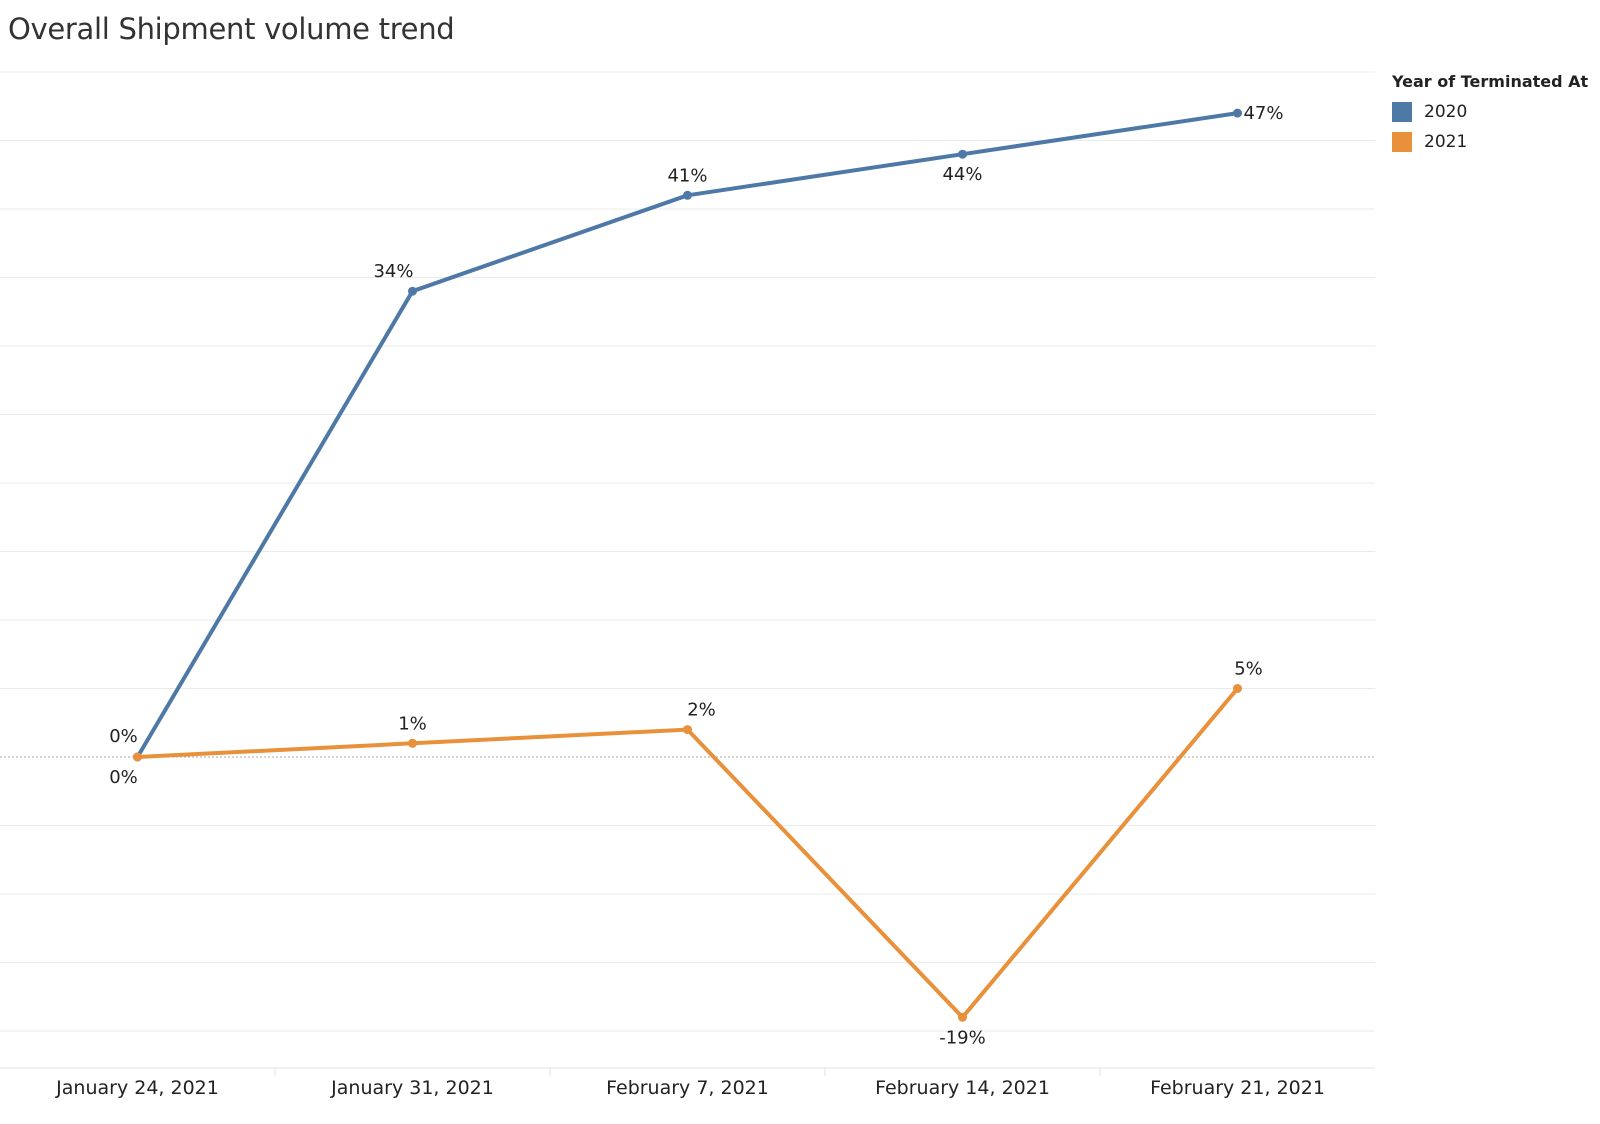 Image resolution: width=1600 pixels, height=1124 pixels. I want to click on legend-item-2020: 2020, so click(1490, 112).